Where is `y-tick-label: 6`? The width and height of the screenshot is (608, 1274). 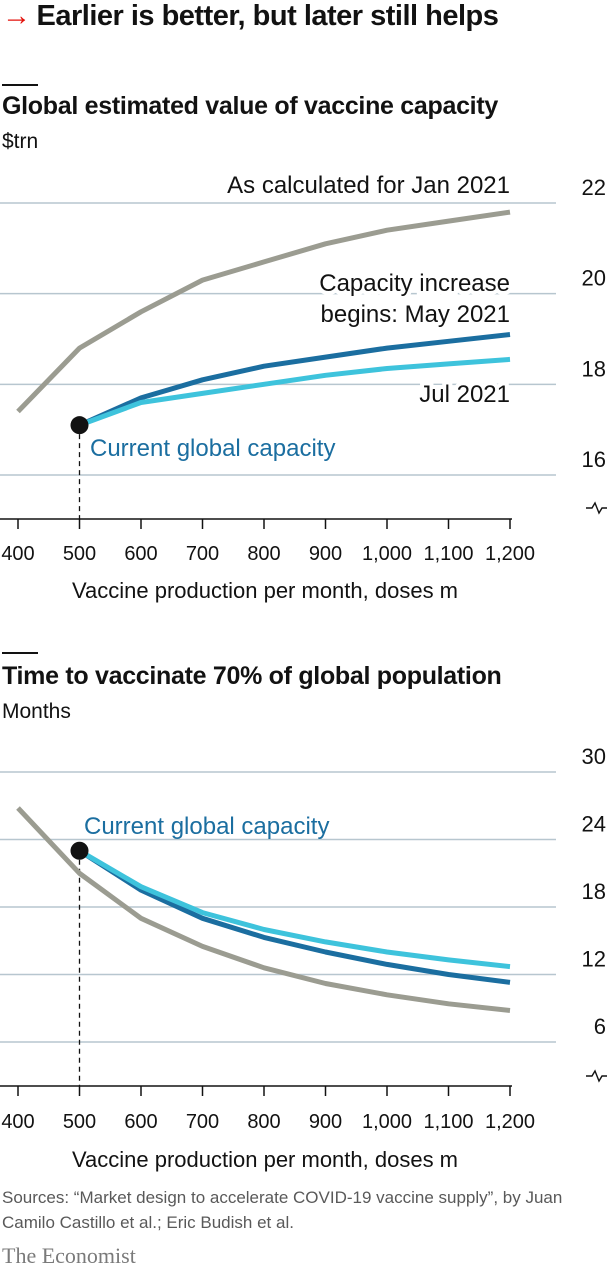
y-tick-label: 6 is located at coordinates (600, 1026).